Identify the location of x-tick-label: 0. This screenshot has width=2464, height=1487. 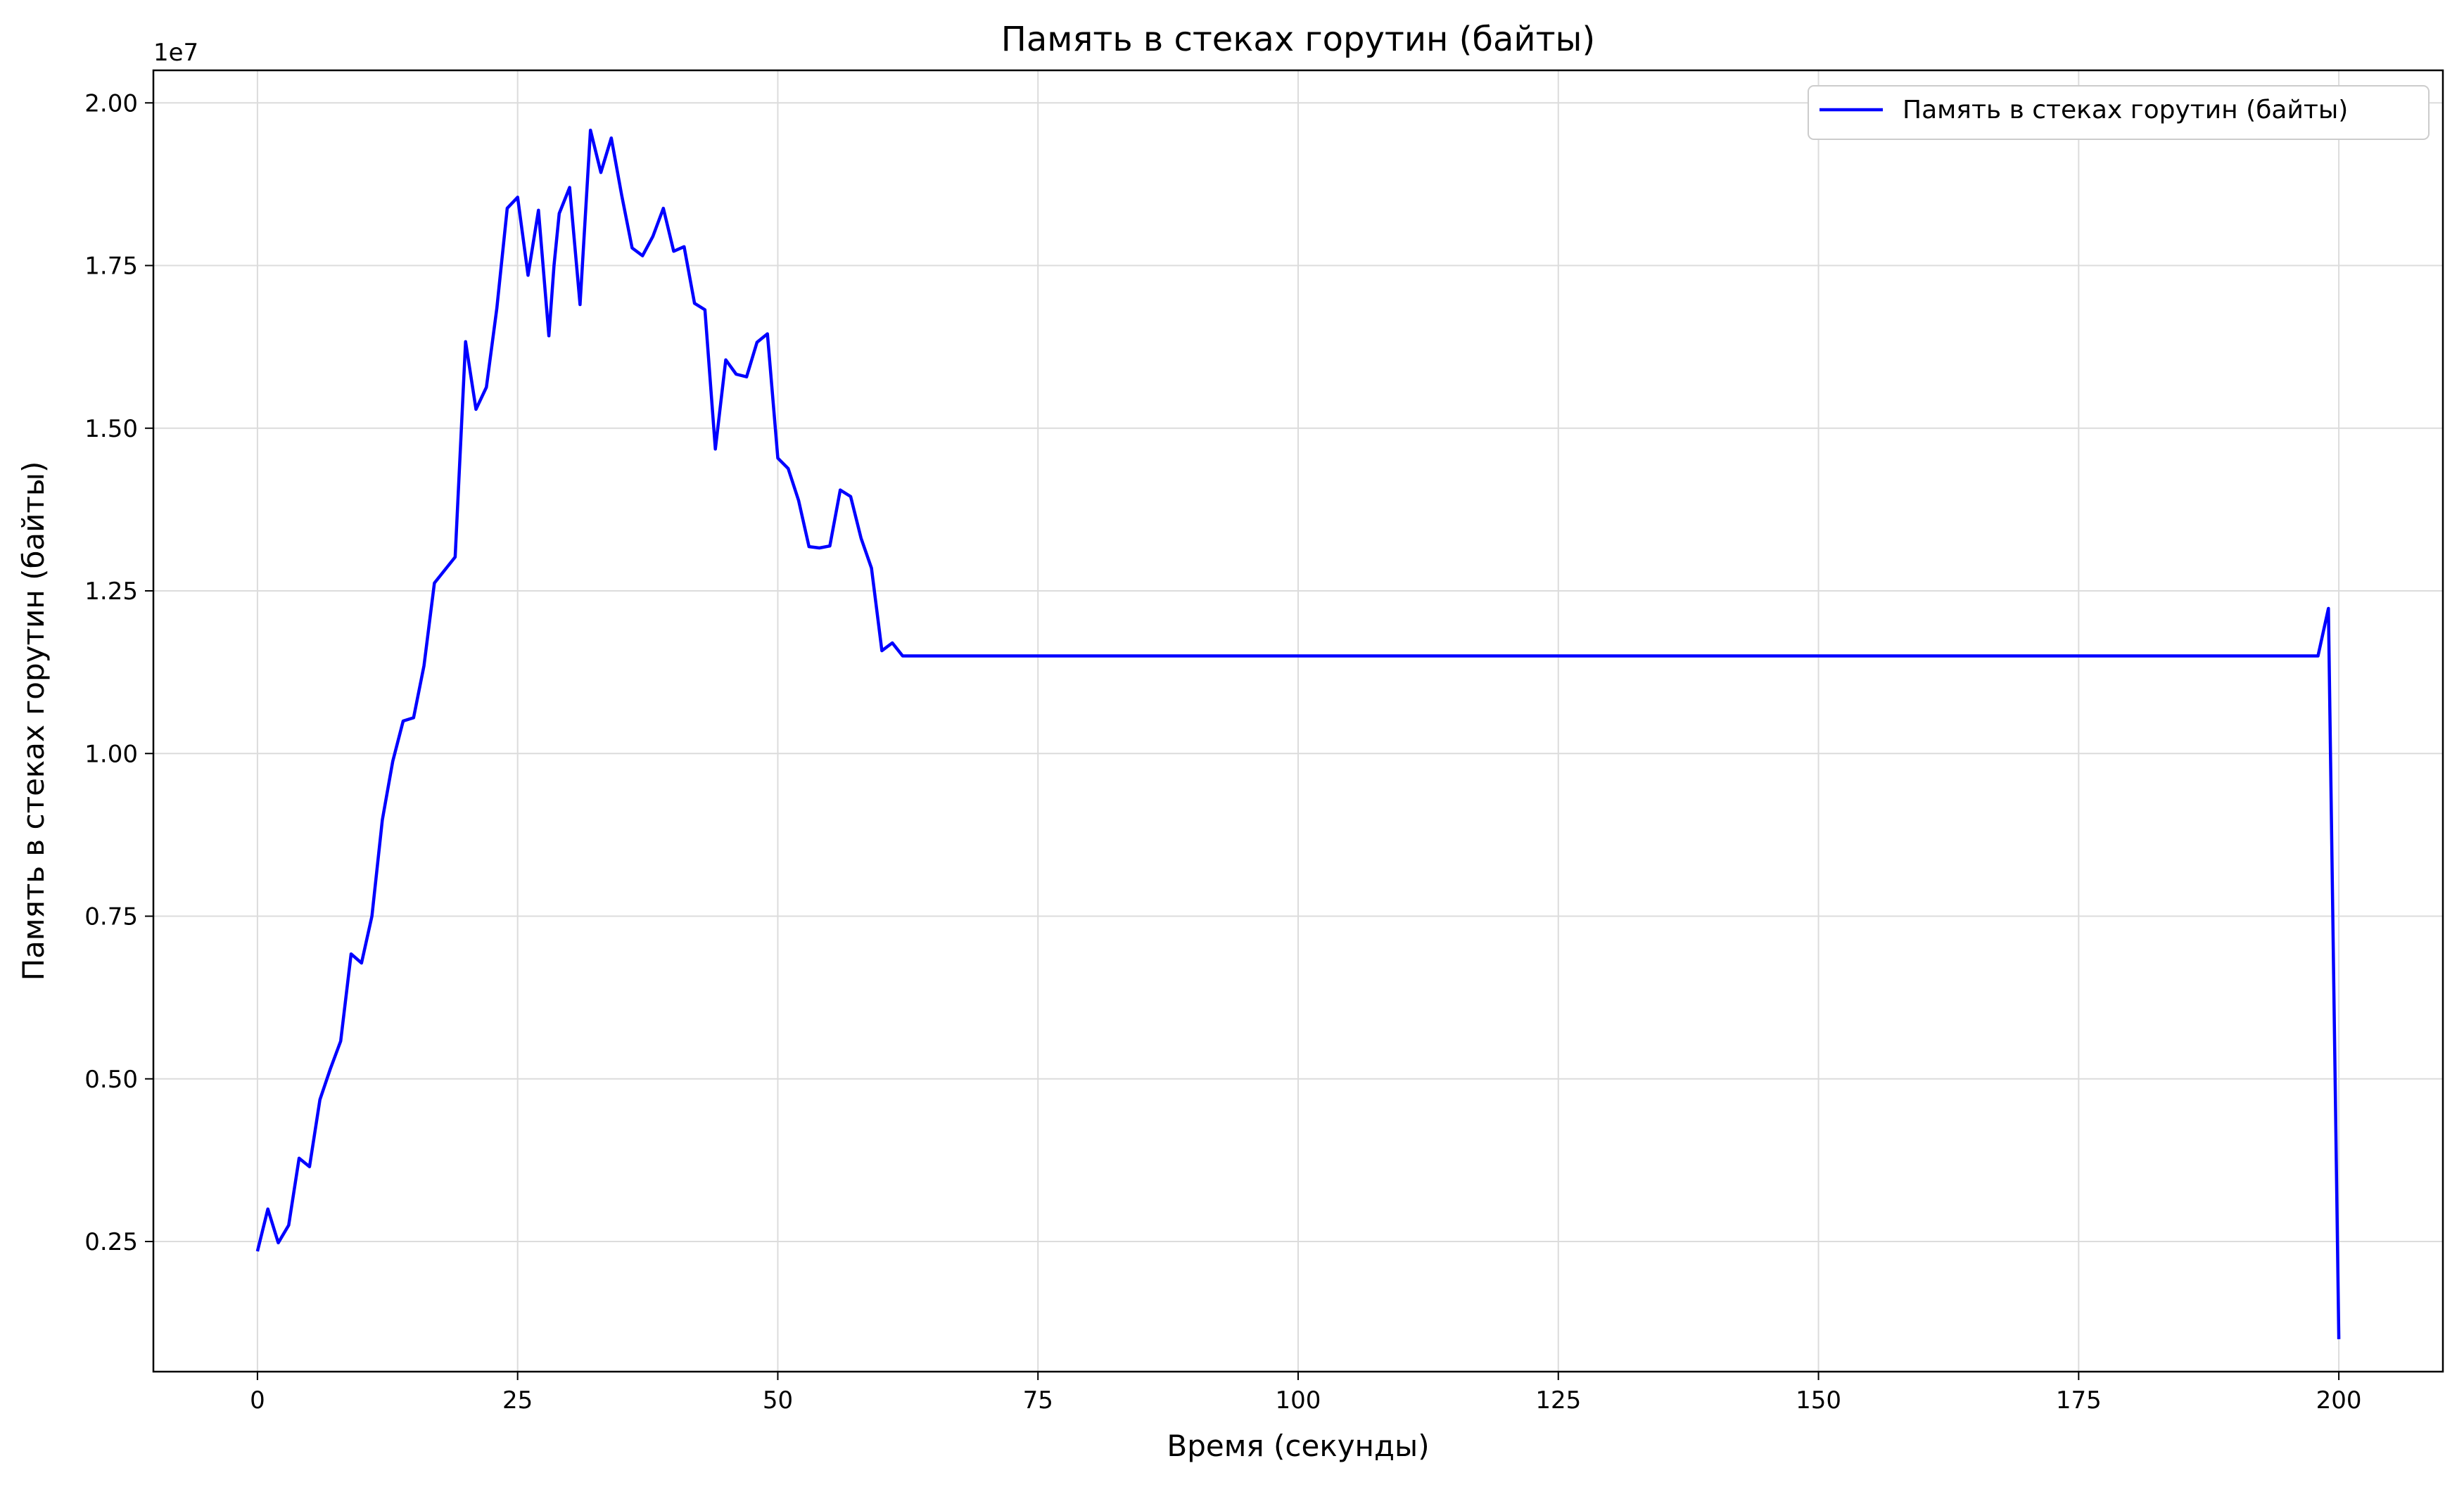
(257, 1400).